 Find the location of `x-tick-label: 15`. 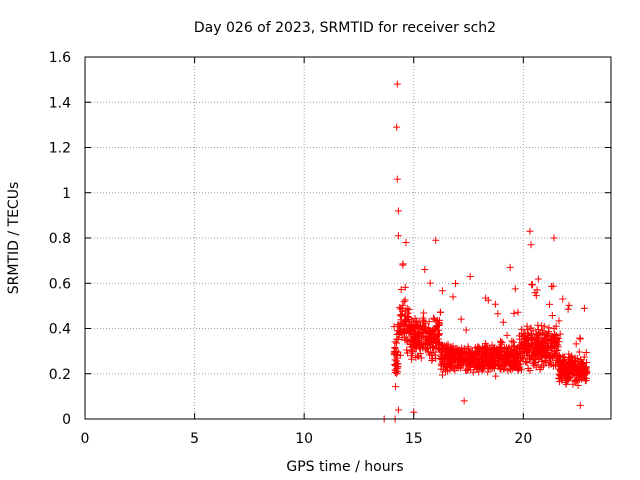

x-tick-label: 15 is located at coordinates (414, 439).